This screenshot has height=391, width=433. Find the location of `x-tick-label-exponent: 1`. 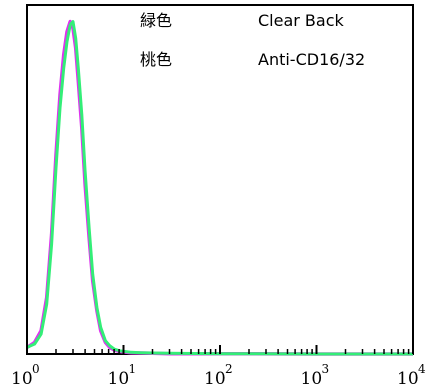

x-tick-label-exponent: 1 is located at coordinates (133, 369).